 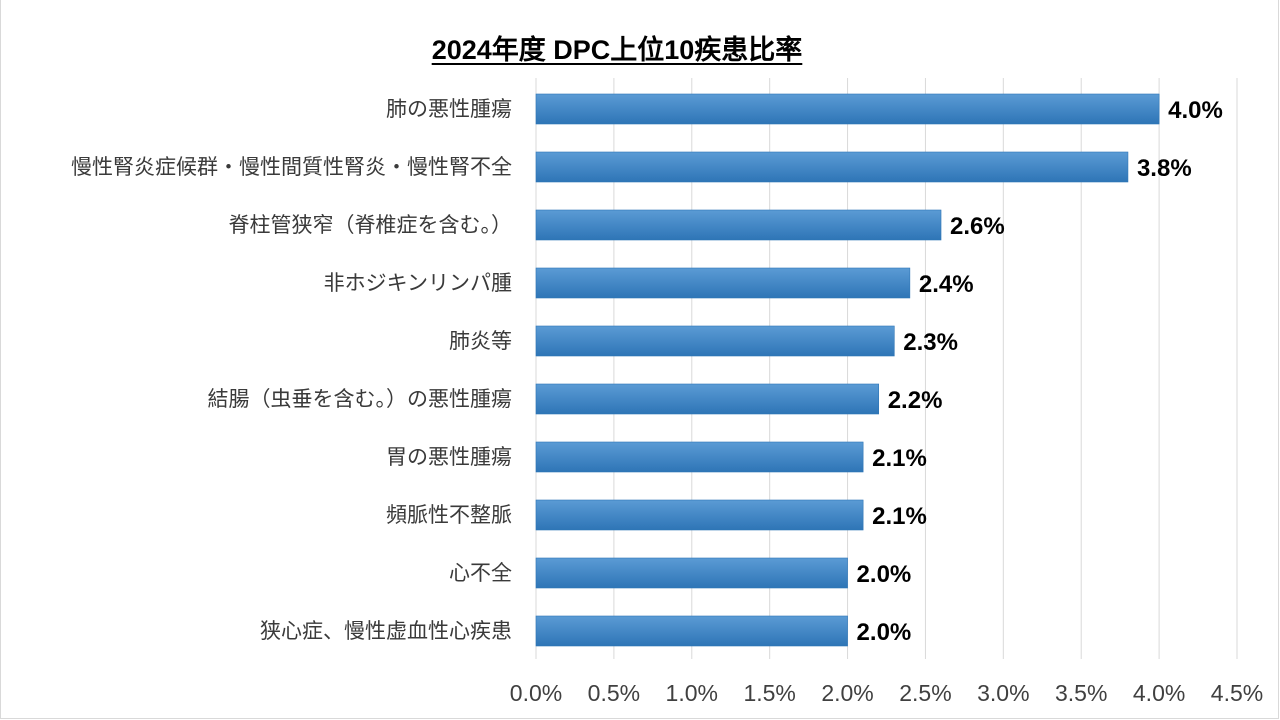 I want to click on category-label: 肺炎等, so click(x=480, y=341).